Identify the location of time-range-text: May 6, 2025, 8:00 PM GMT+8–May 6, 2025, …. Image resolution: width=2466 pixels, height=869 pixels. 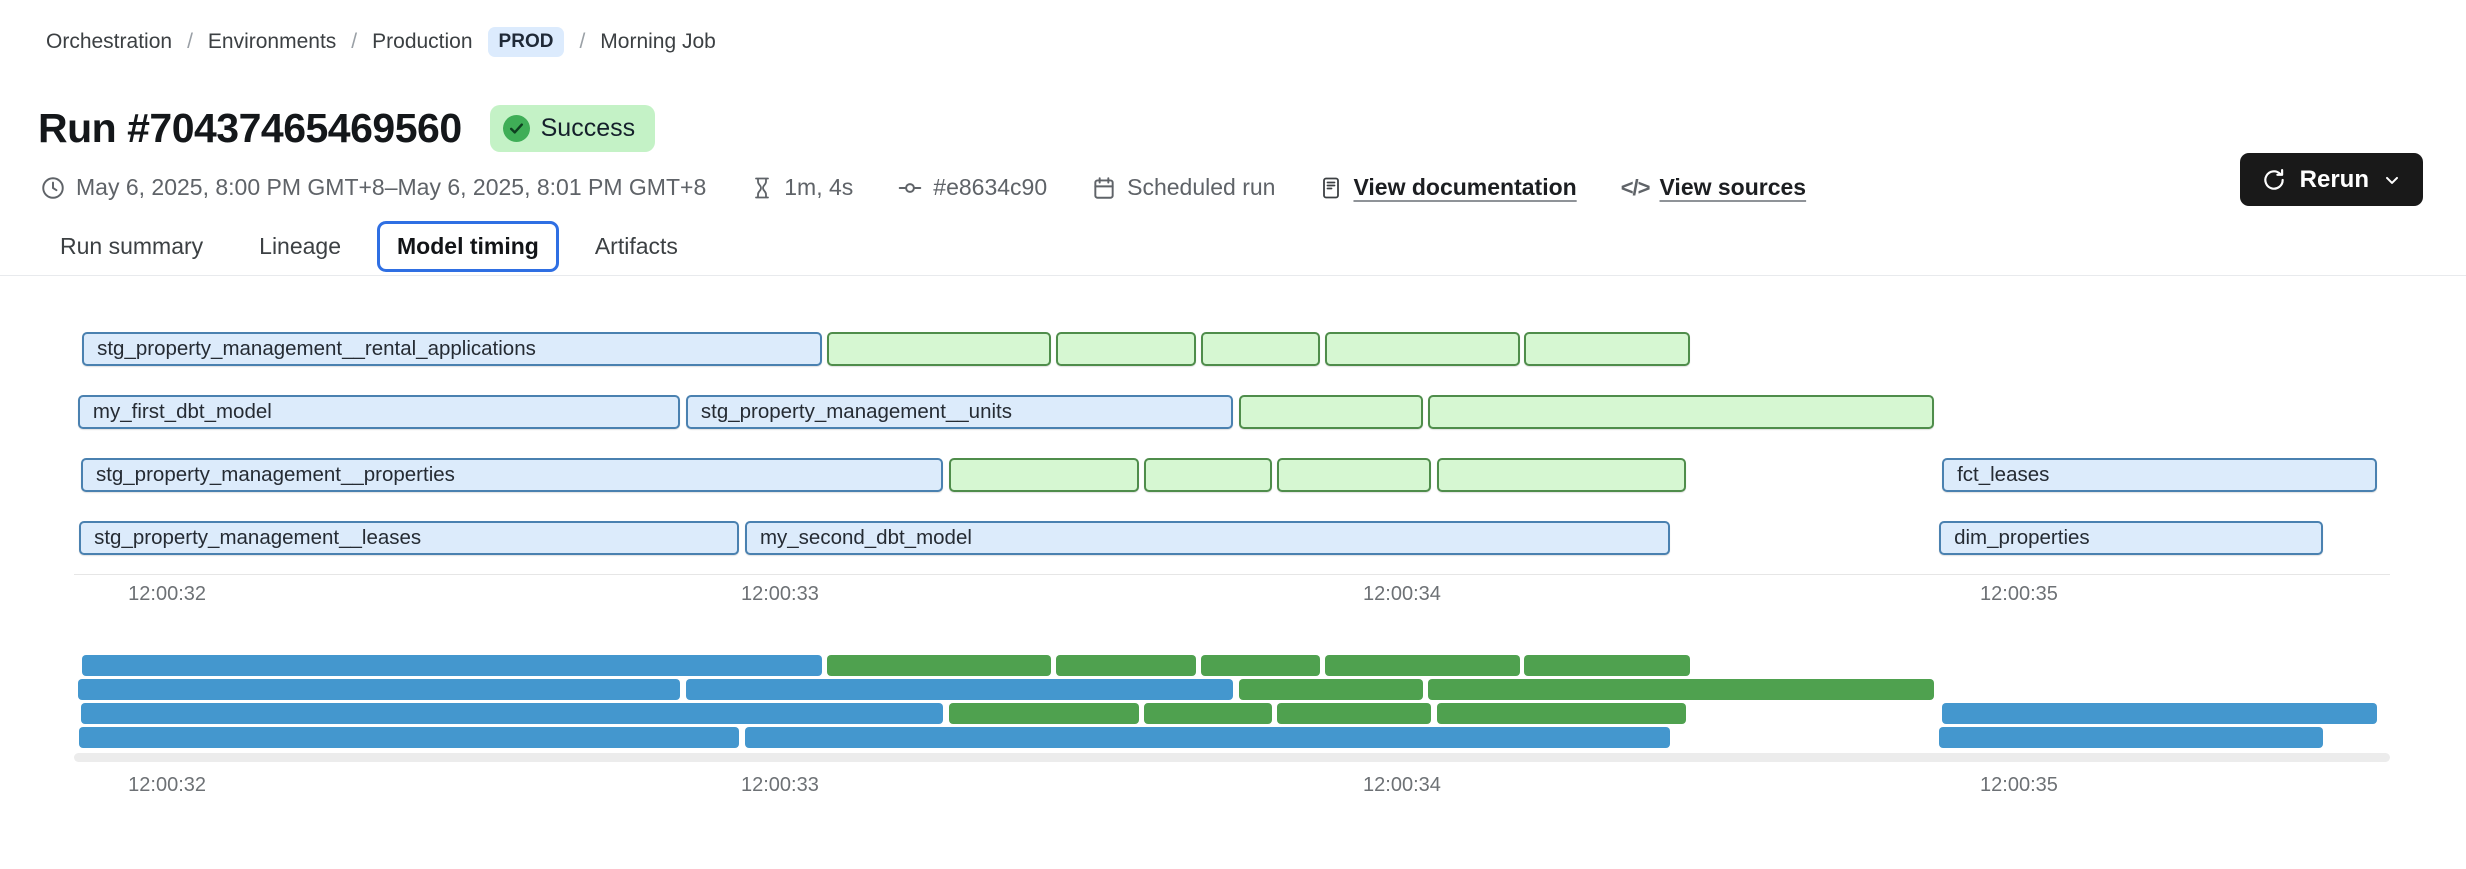
(391, 187).